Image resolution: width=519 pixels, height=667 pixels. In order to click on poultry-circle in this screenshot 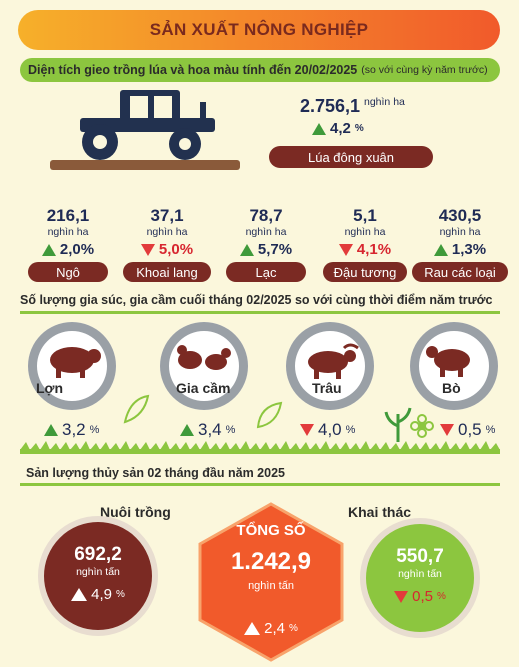, I will do `click(204, 366)`.